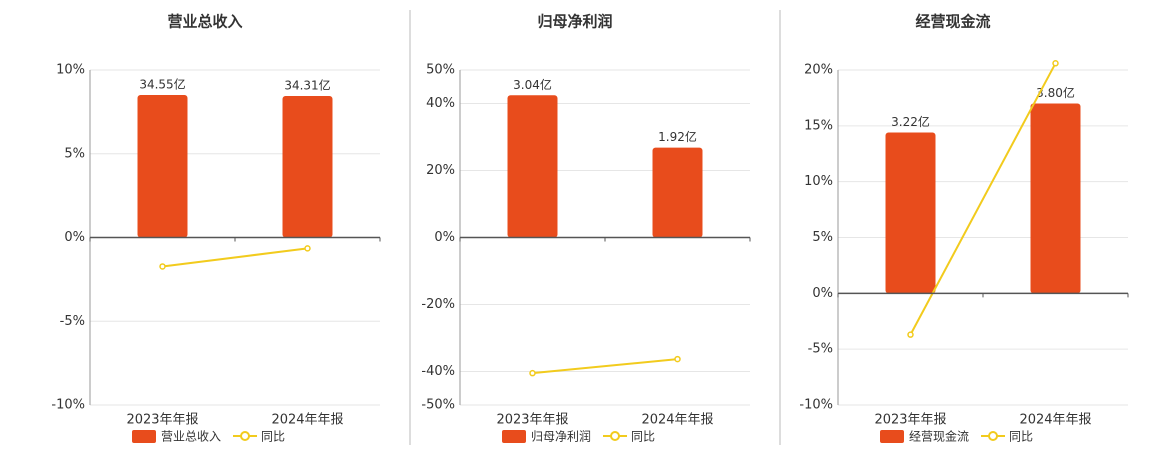 This screenshot has width=1160, height=450. What do you see at coordinates (910, 121) in the screenshot?
I see `value-label: 3.22亿` at bounding box center [910, 121].